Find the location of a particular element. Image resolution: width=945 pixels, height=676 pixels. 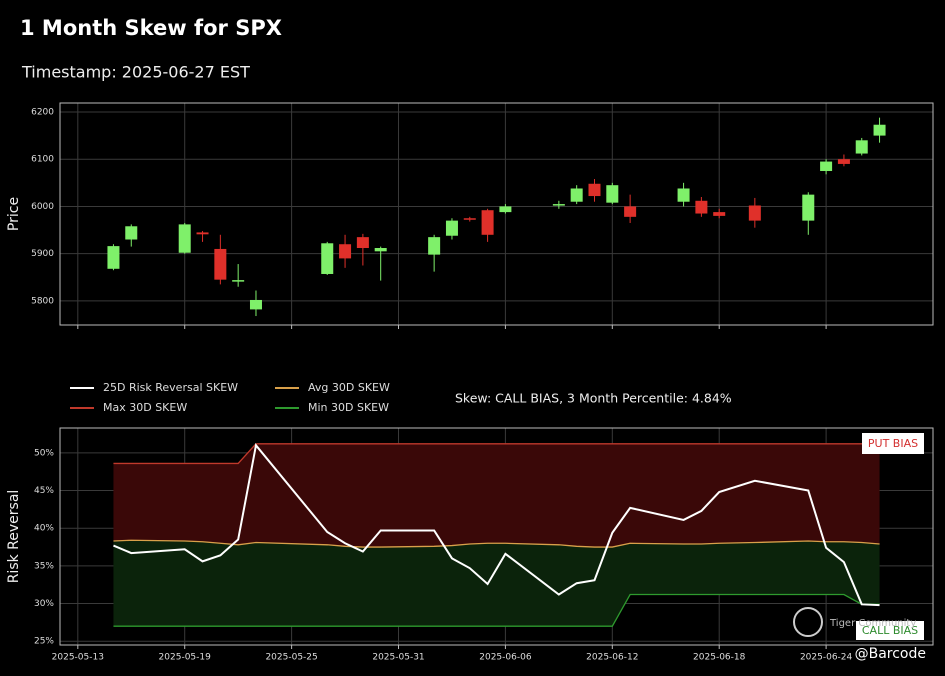

y-tick-label: 30% is located at coordinates (44, 604).